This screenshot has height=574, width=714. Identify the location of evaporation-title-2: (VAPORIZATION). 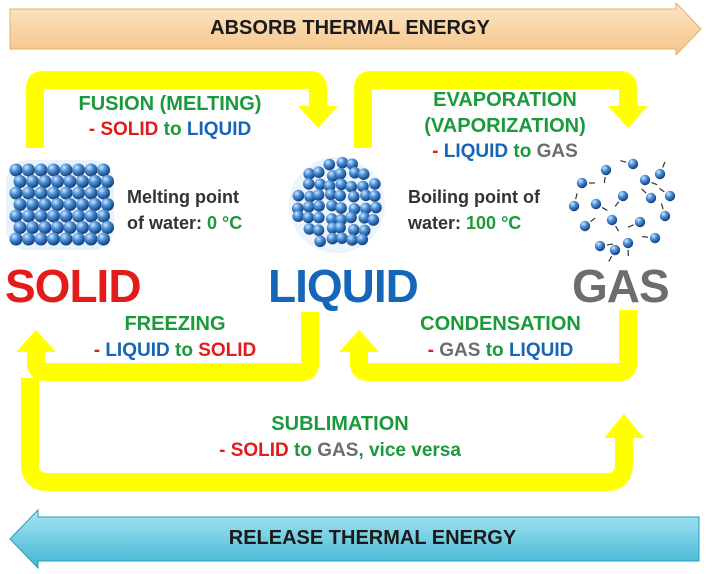
(505, 126).